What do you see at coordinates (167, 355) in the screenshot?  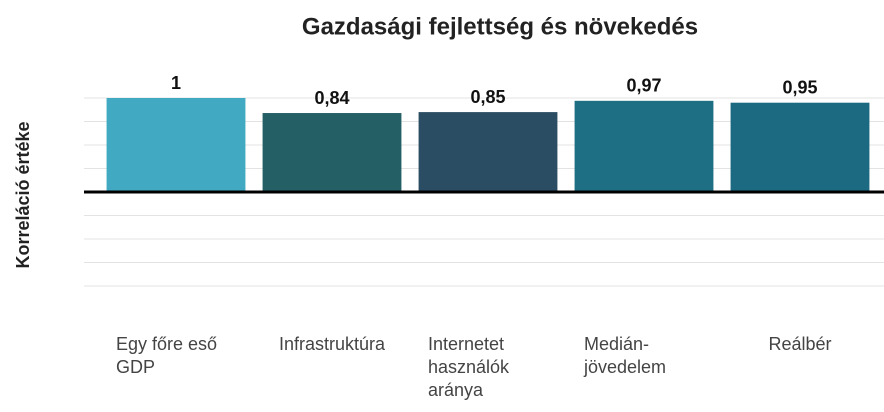 I see `x-tick-label: Egy főre eső GDP` at bounding box center [167, 355].